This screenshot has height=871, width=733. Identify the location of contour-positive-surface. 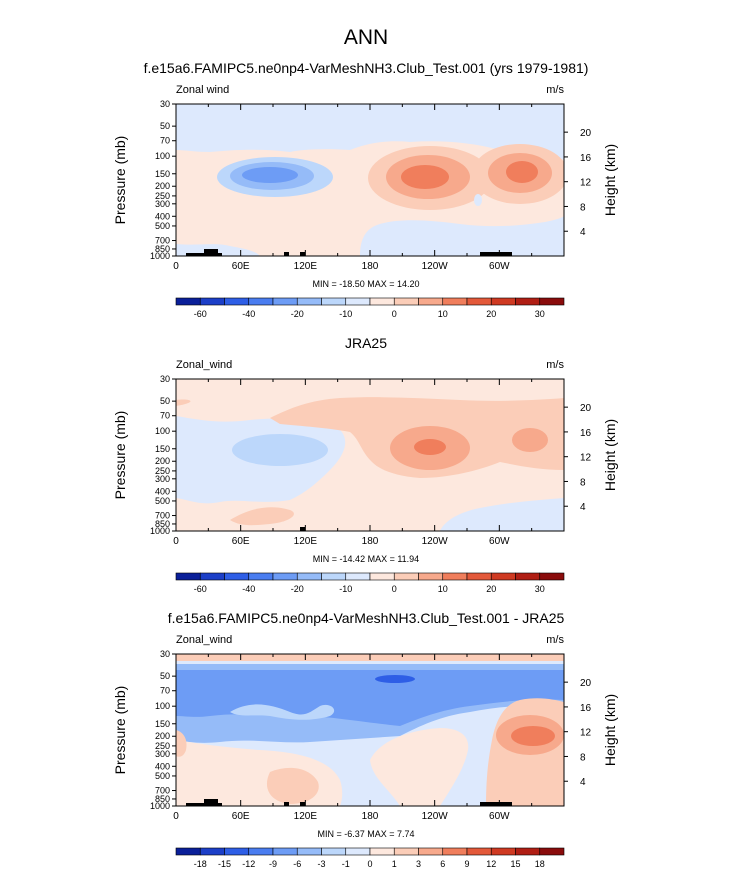
(262, 516).